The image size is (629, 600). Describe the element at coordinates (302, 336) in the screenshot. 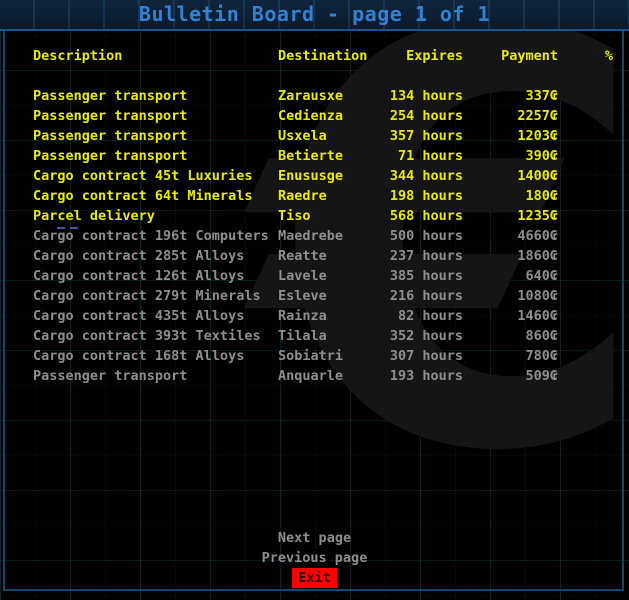

I see `row-destination-cell: Tilala` at that location.